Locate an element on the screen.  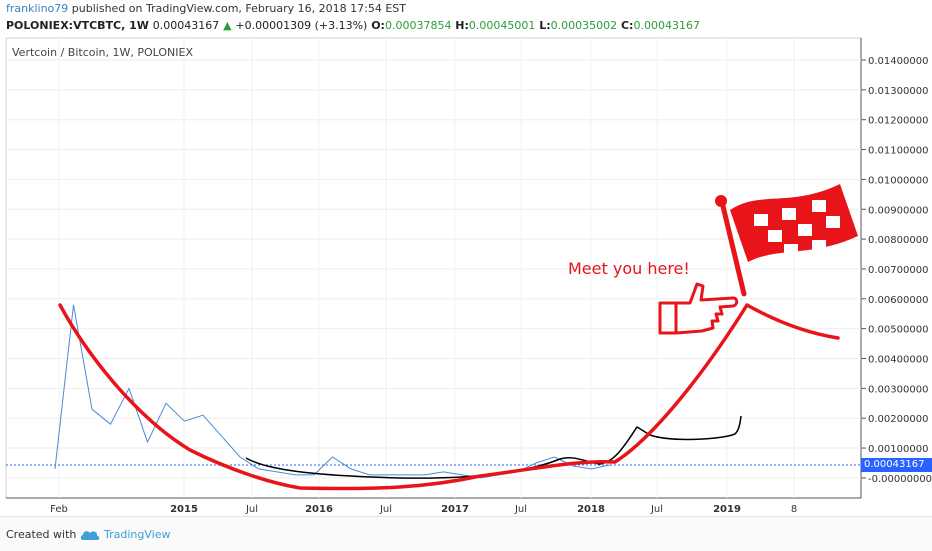
time-tick-label: 2018 is located at coordinates (591, 509).